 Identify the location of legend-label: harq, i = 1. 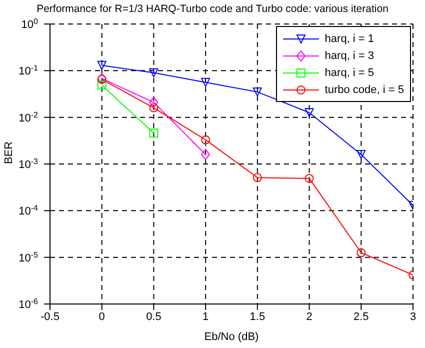
(349, 38).